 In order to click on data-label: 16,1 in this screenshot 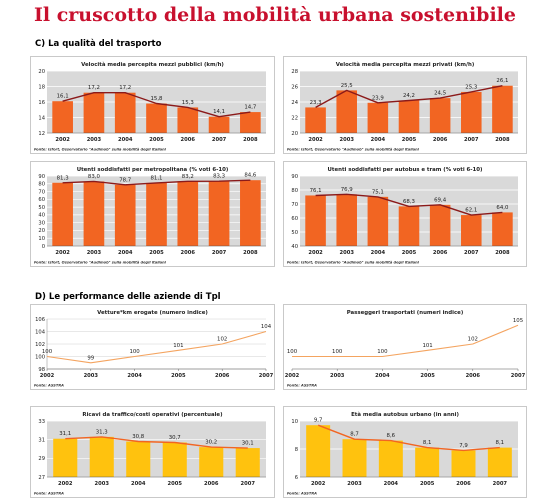, I will do `click(63, 97)`.